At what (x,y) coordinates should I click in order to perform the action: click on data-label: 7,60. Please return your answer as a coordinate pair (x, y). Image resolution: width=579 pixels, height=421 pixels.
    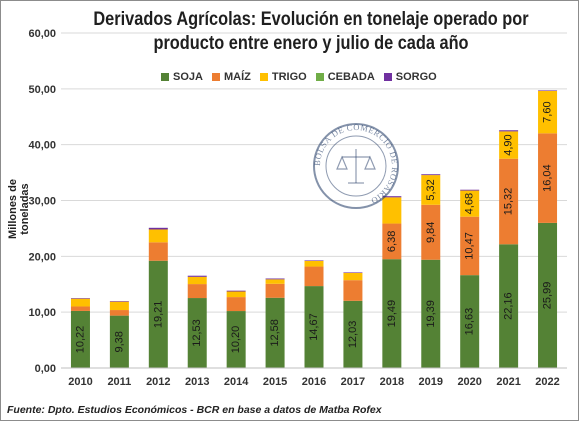
    Looking at the image, I should click on (548, 111).